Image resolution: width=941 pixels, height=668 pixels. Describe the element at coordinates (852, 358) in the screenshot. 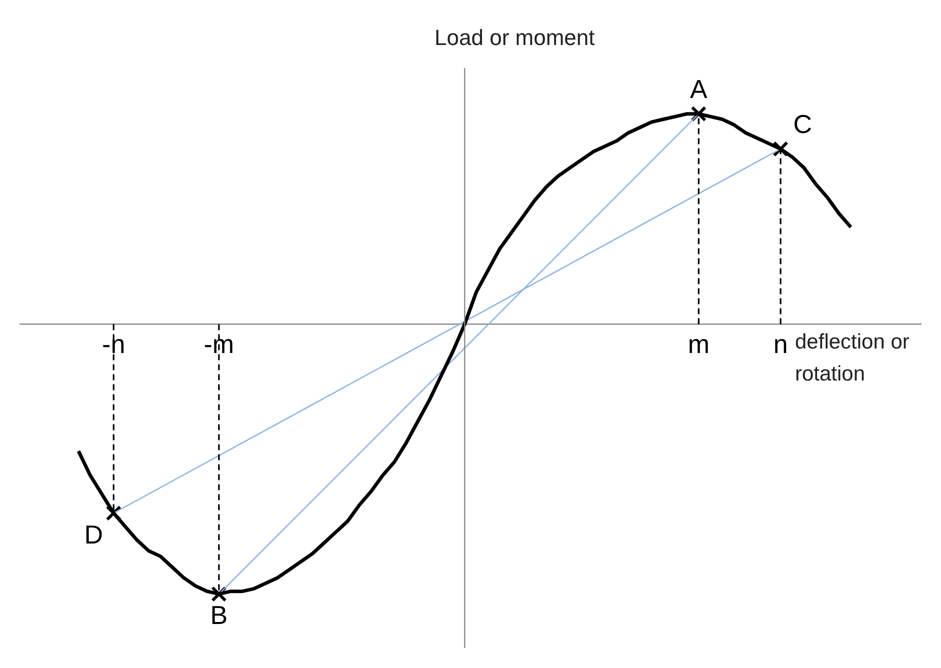

I see `x-axis-title: deflection or rotation` at that location.